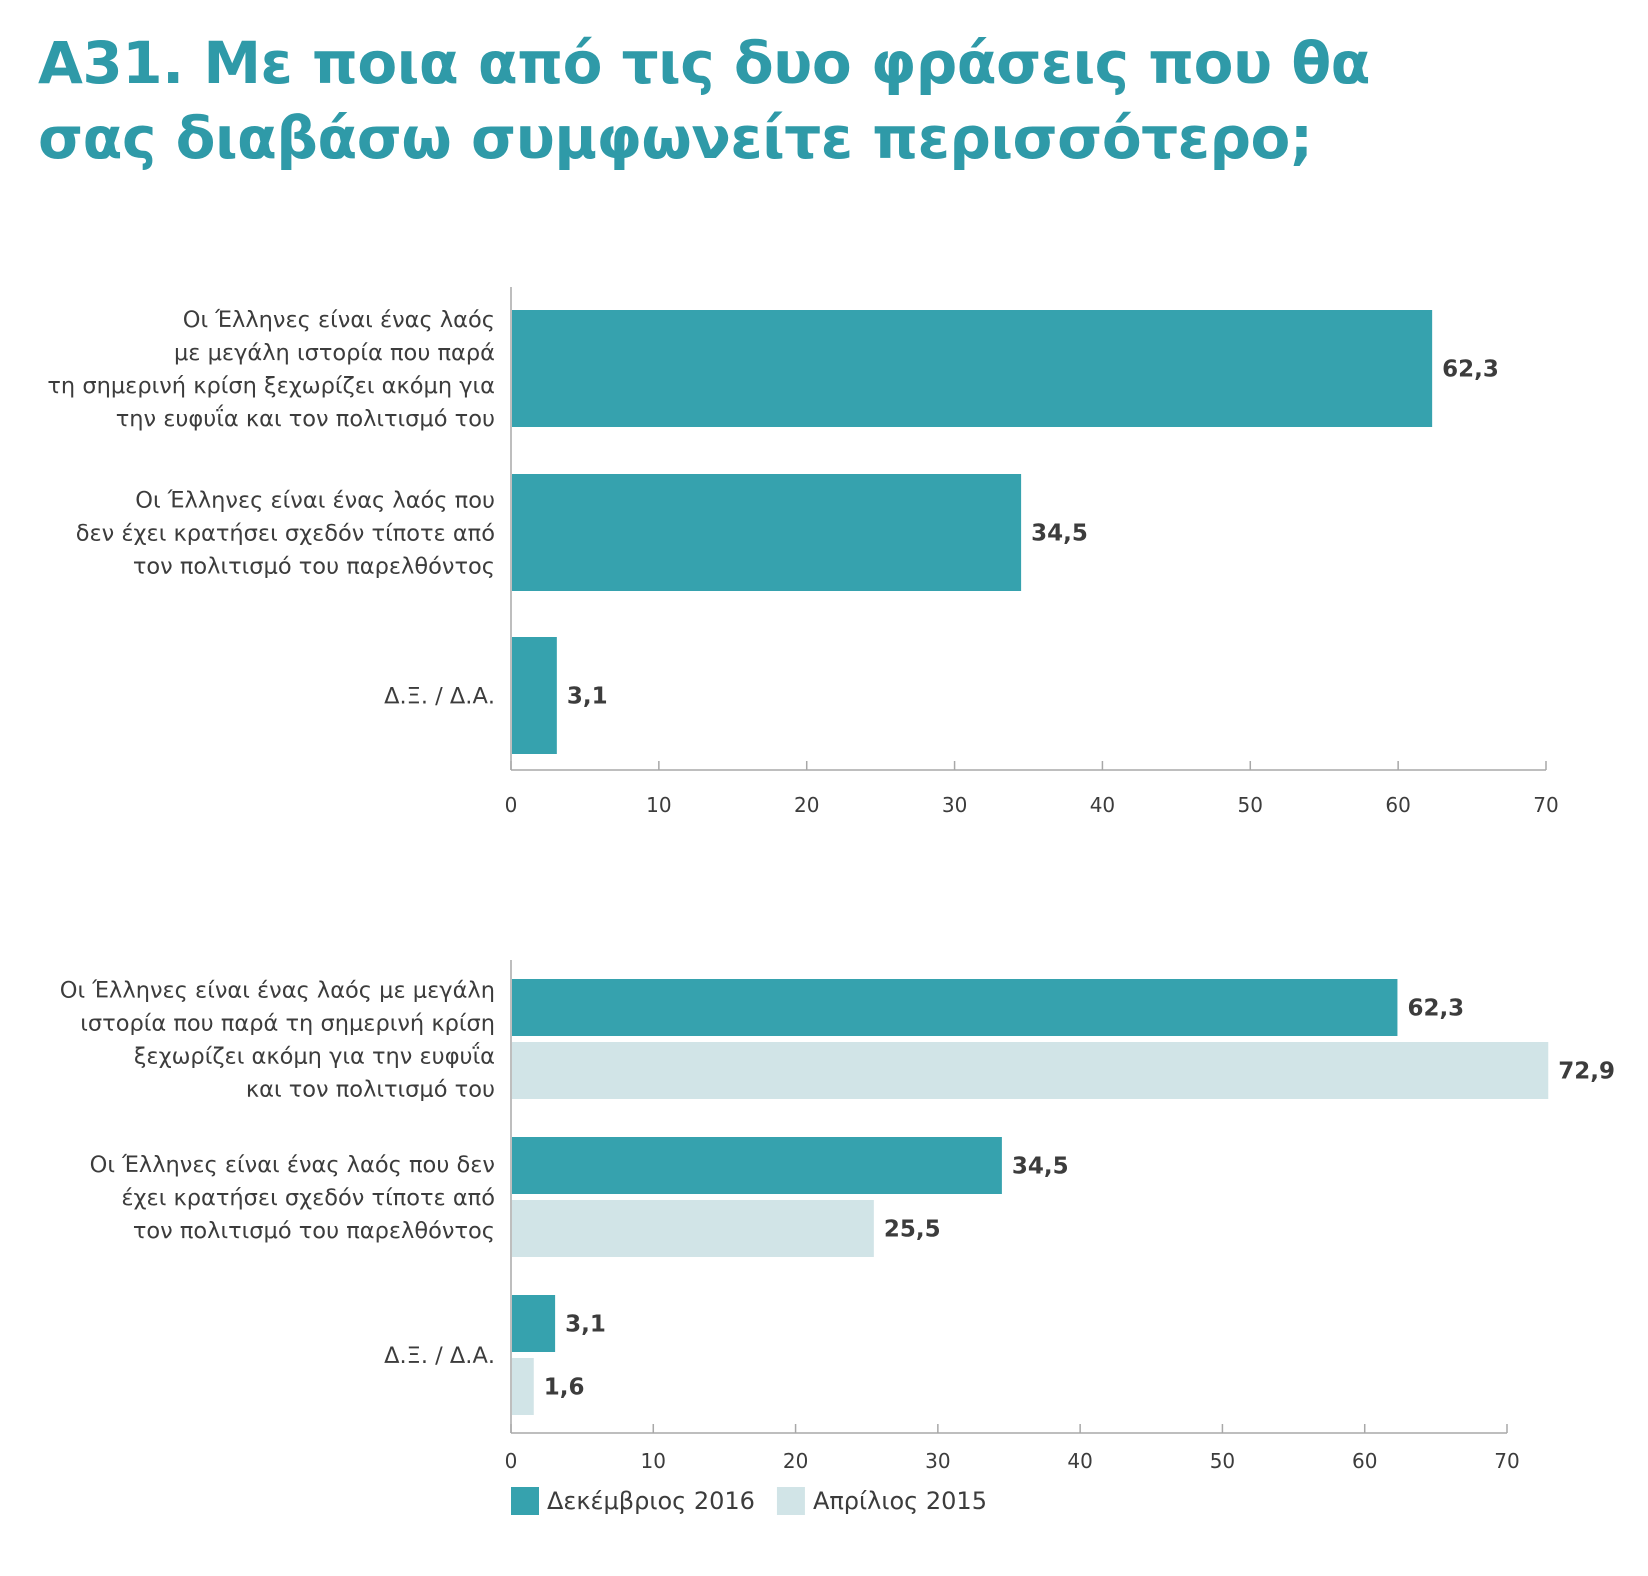 The image size is (1648, 1576). I want to click on bar-value-label: 25,5, so click(912, 1230).